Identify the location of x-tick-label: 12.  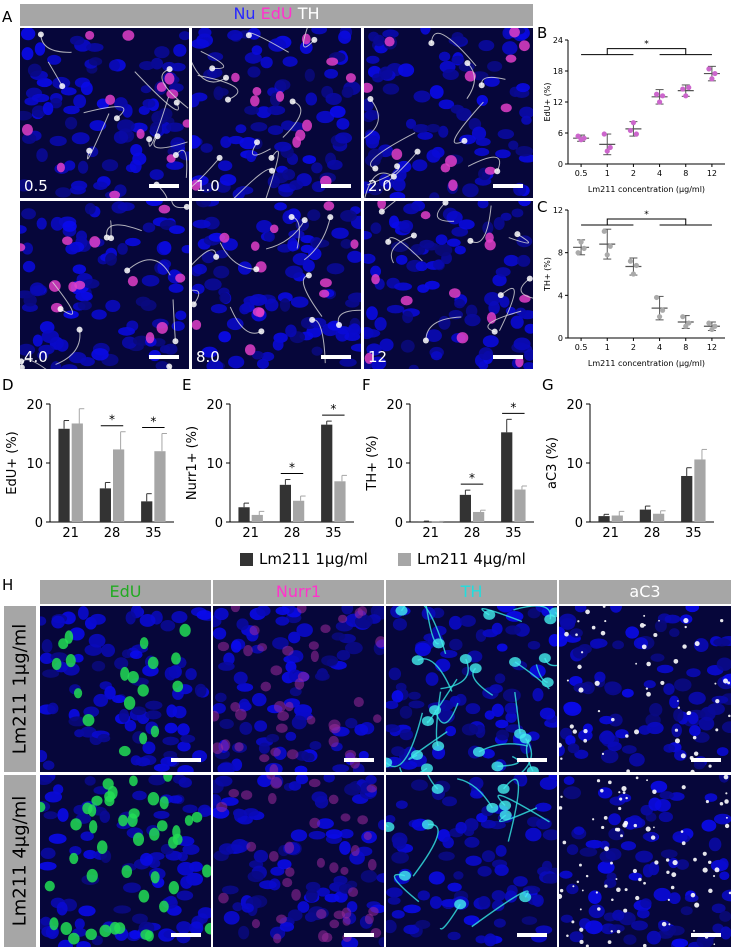
(712, 347).